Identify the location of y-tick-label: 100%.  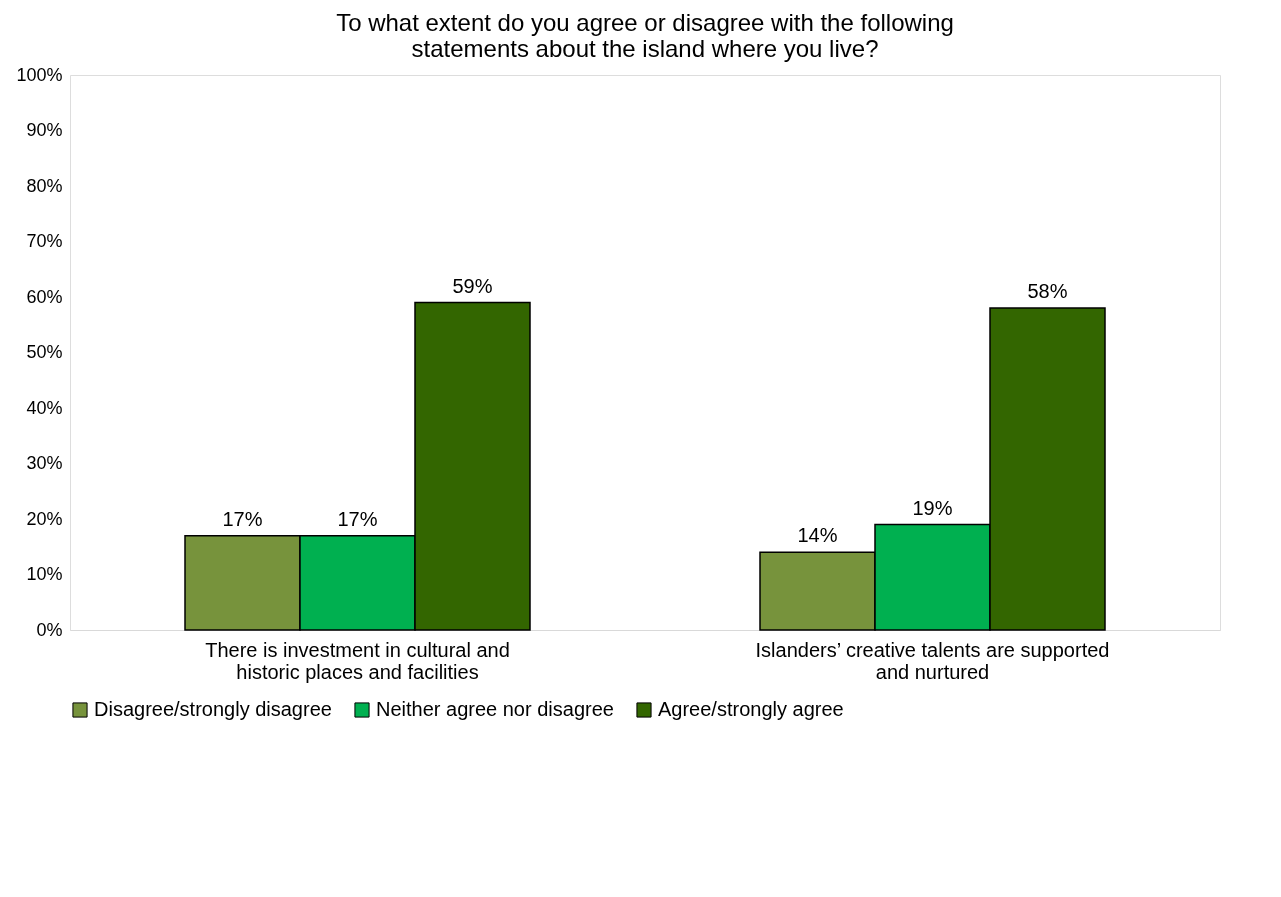
(39, 74).